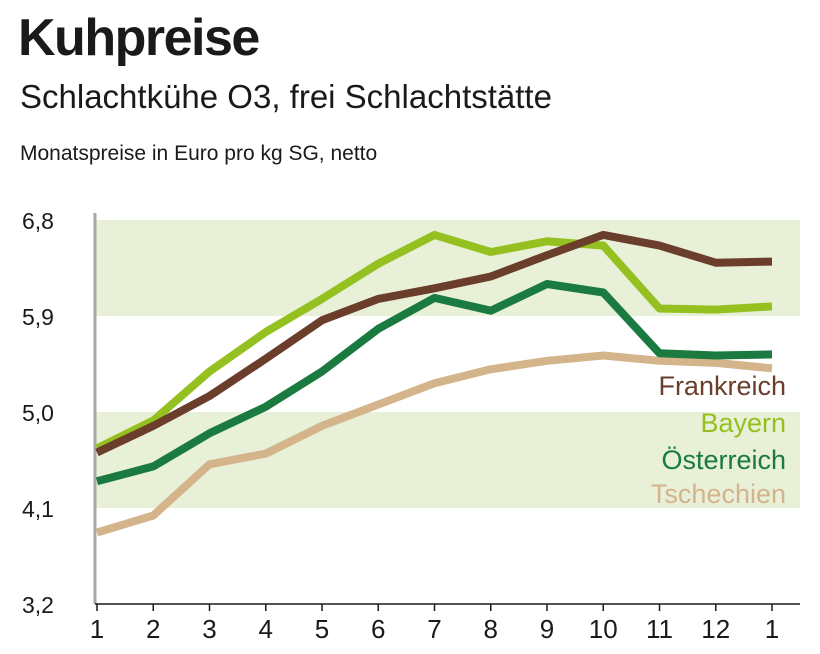 This screenshot has width=820, height=654. Describe the element at coordinates (378, 629) in the screenshot. I see `x-tick-label: 6` at that location.